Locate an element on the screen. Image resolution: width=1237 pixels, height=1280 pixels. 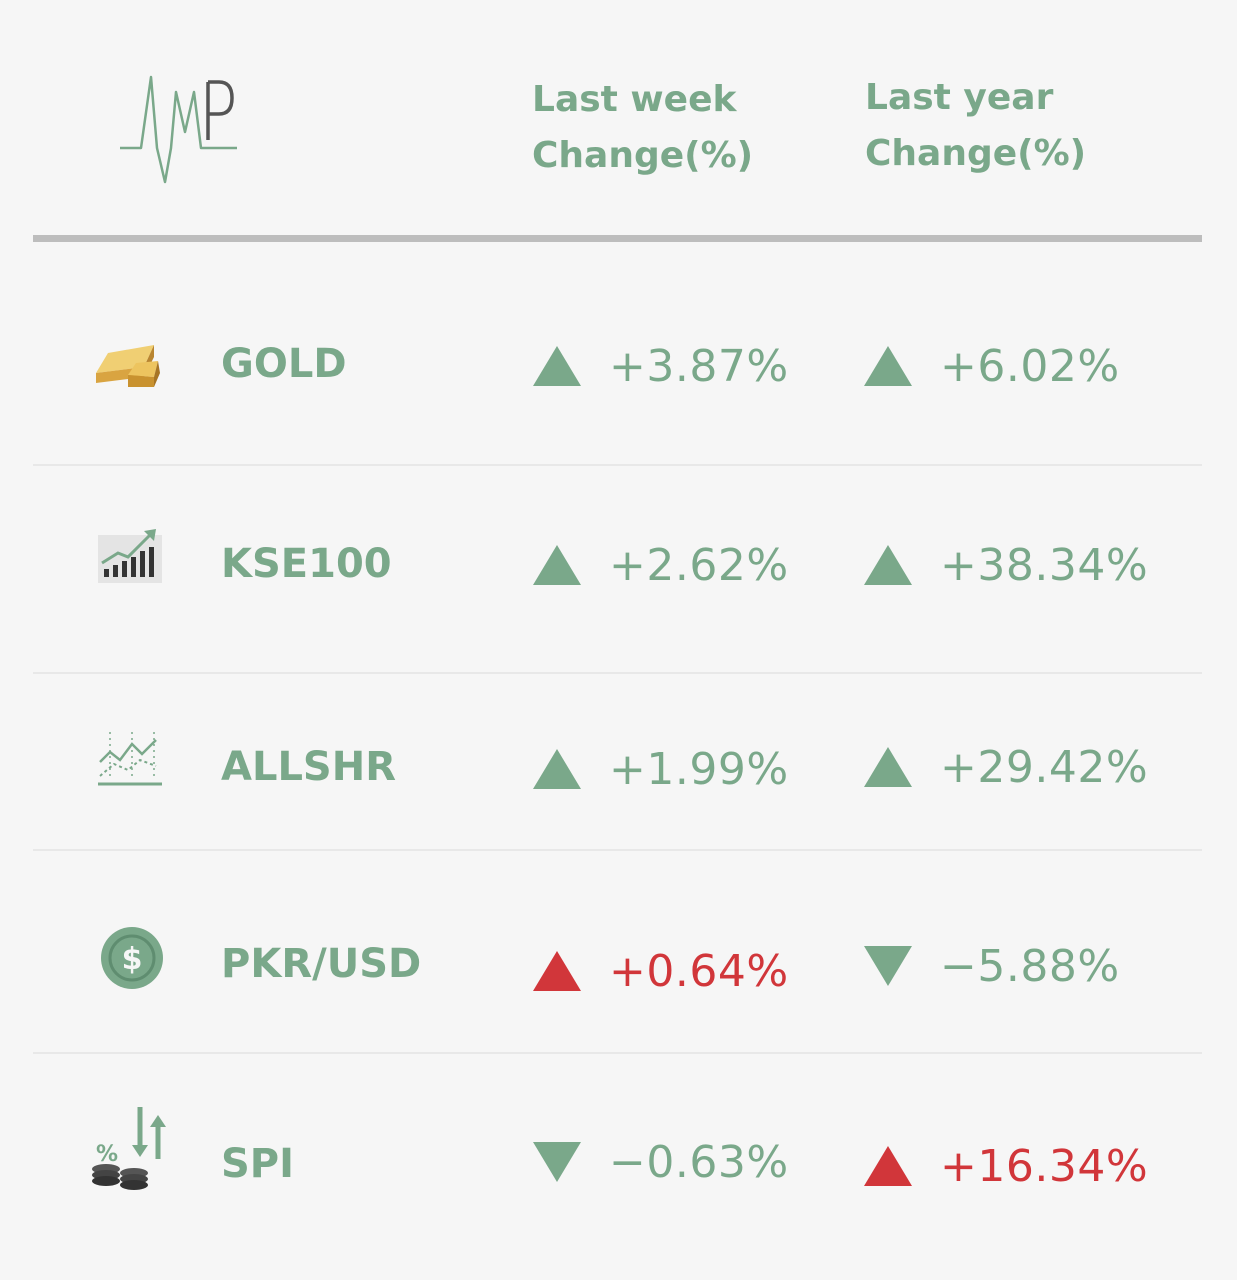
week-change-cell: +1.99% is located at coordinates (661, 769).